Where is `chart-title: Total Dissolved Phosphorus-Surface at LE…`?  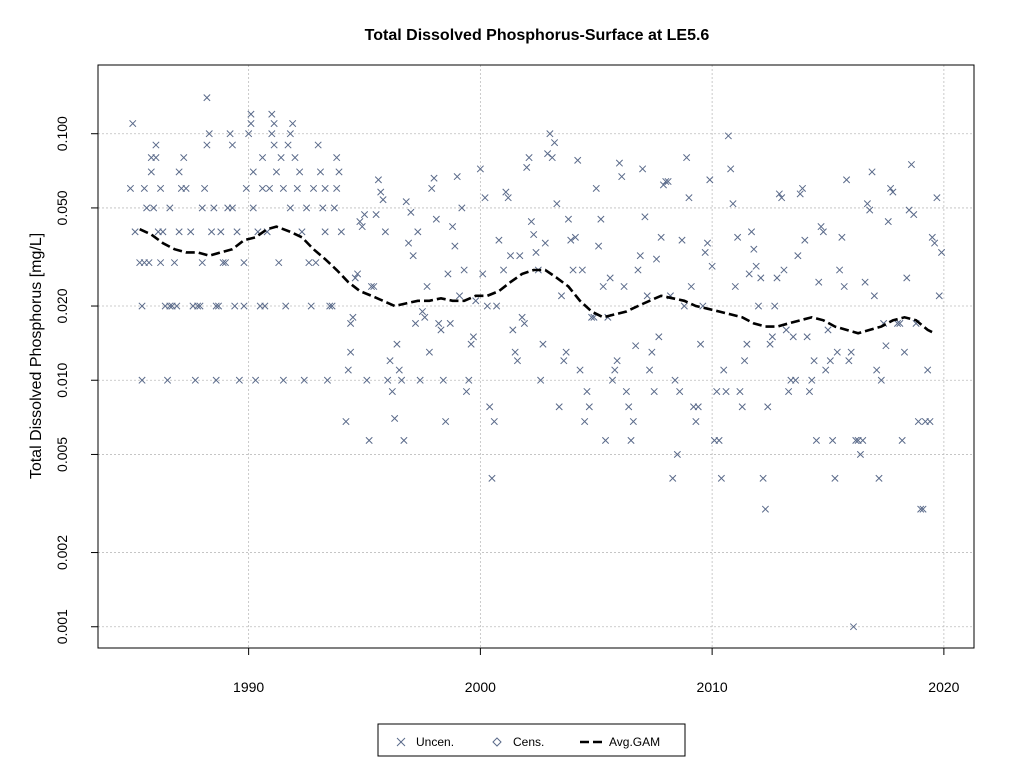 chart-title: Total Dissolved Phosphorus-Surface at LE… is located at coordinates (537, 35).